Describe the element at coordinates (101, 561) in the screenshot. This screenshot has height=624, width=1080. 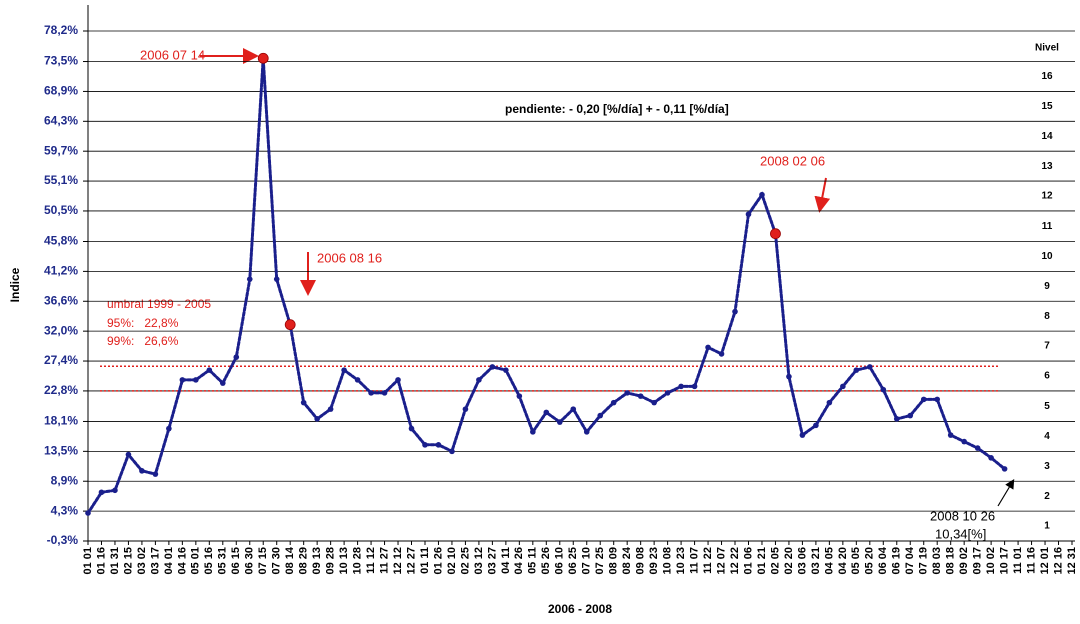
I see `x-tick-label: 01 16` at that location.